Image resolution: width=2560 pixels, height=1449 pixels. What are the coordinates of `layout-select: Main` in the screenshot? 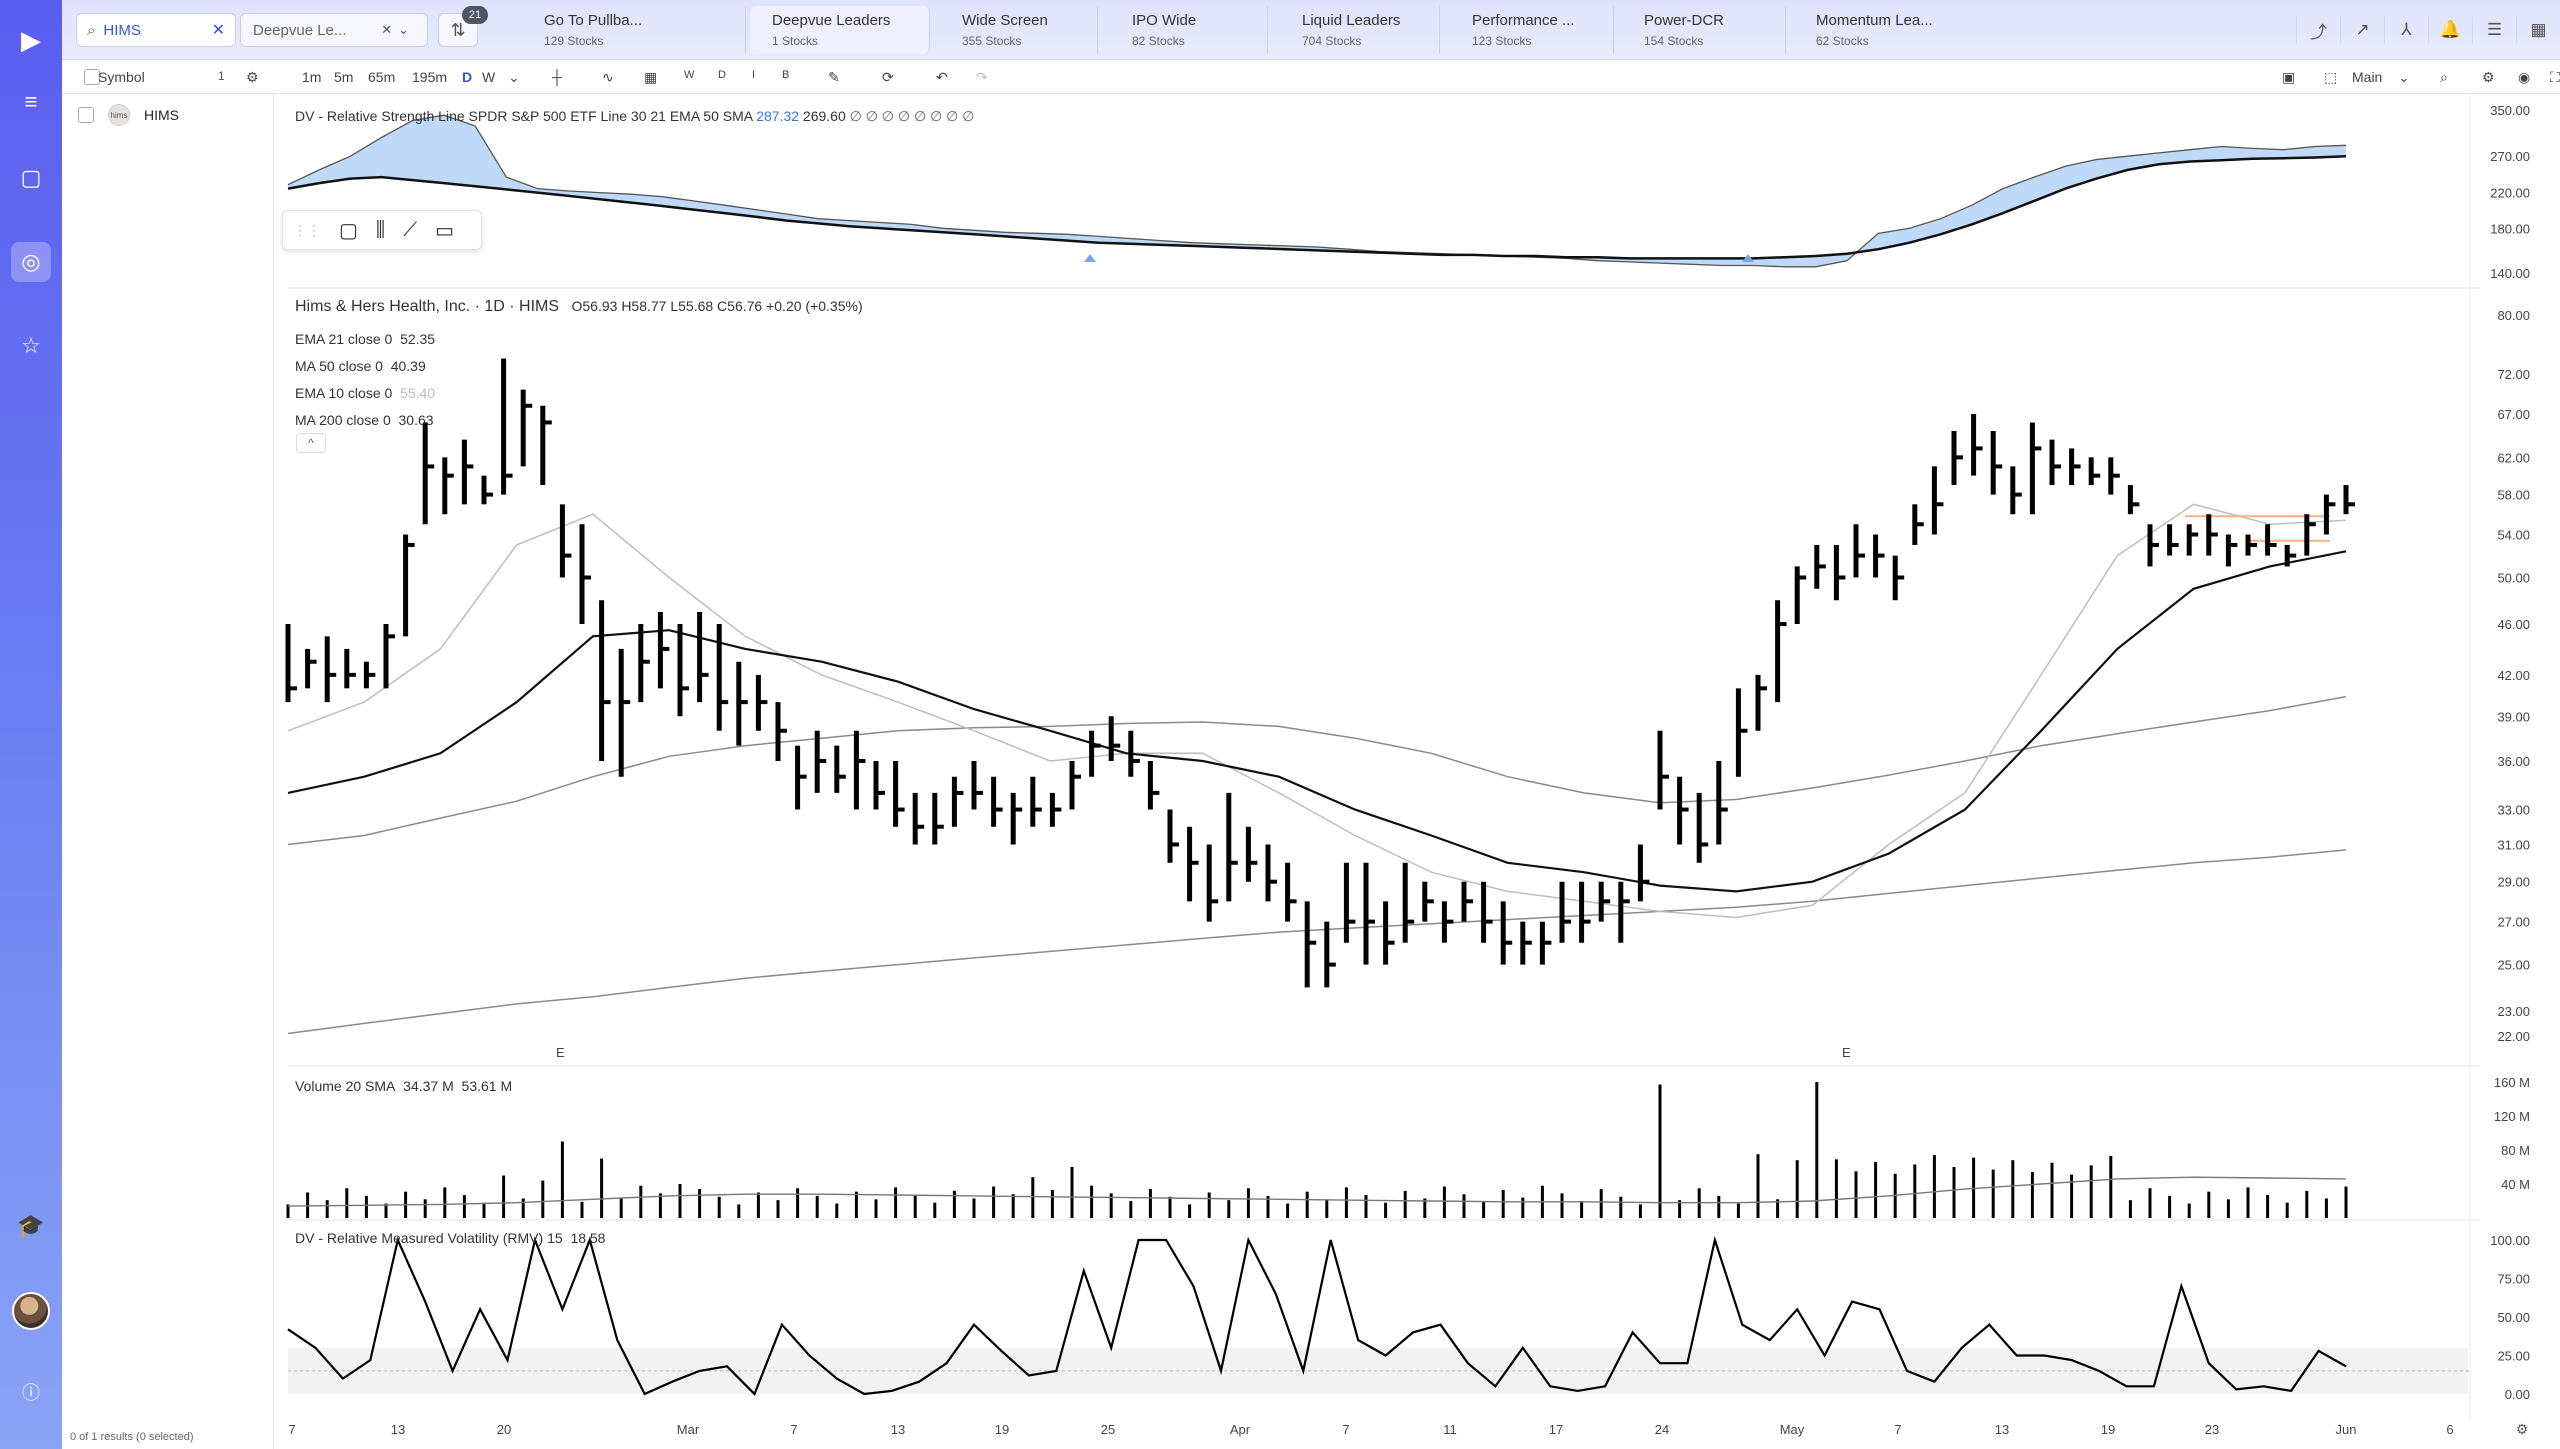 It's located at (2367, 77).